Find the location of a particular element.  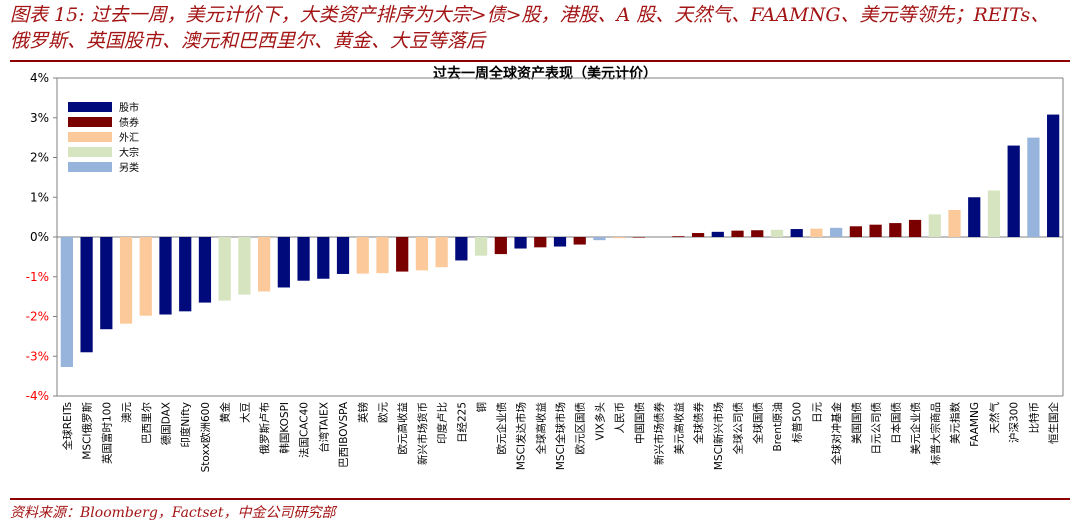

x-tick-label: 欧元高收益 is located at coordinates (402, 428).